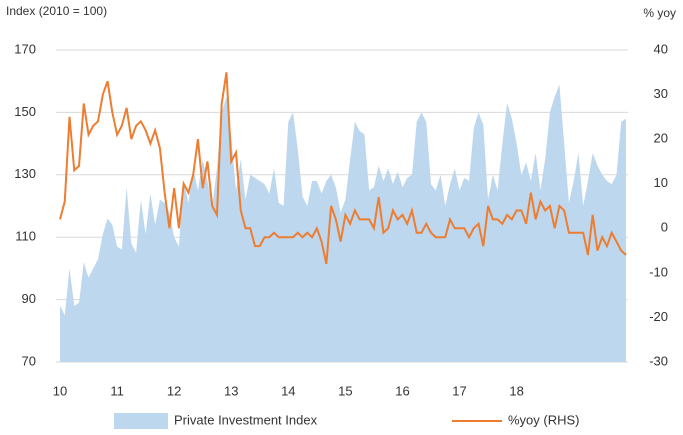 Image resolution: width=683 pixels, height=435 pixels. What do you see at coordinates (231, 390) in the screenshot?
I see `x-tick-label: 13` at bounding box center [231, 390].